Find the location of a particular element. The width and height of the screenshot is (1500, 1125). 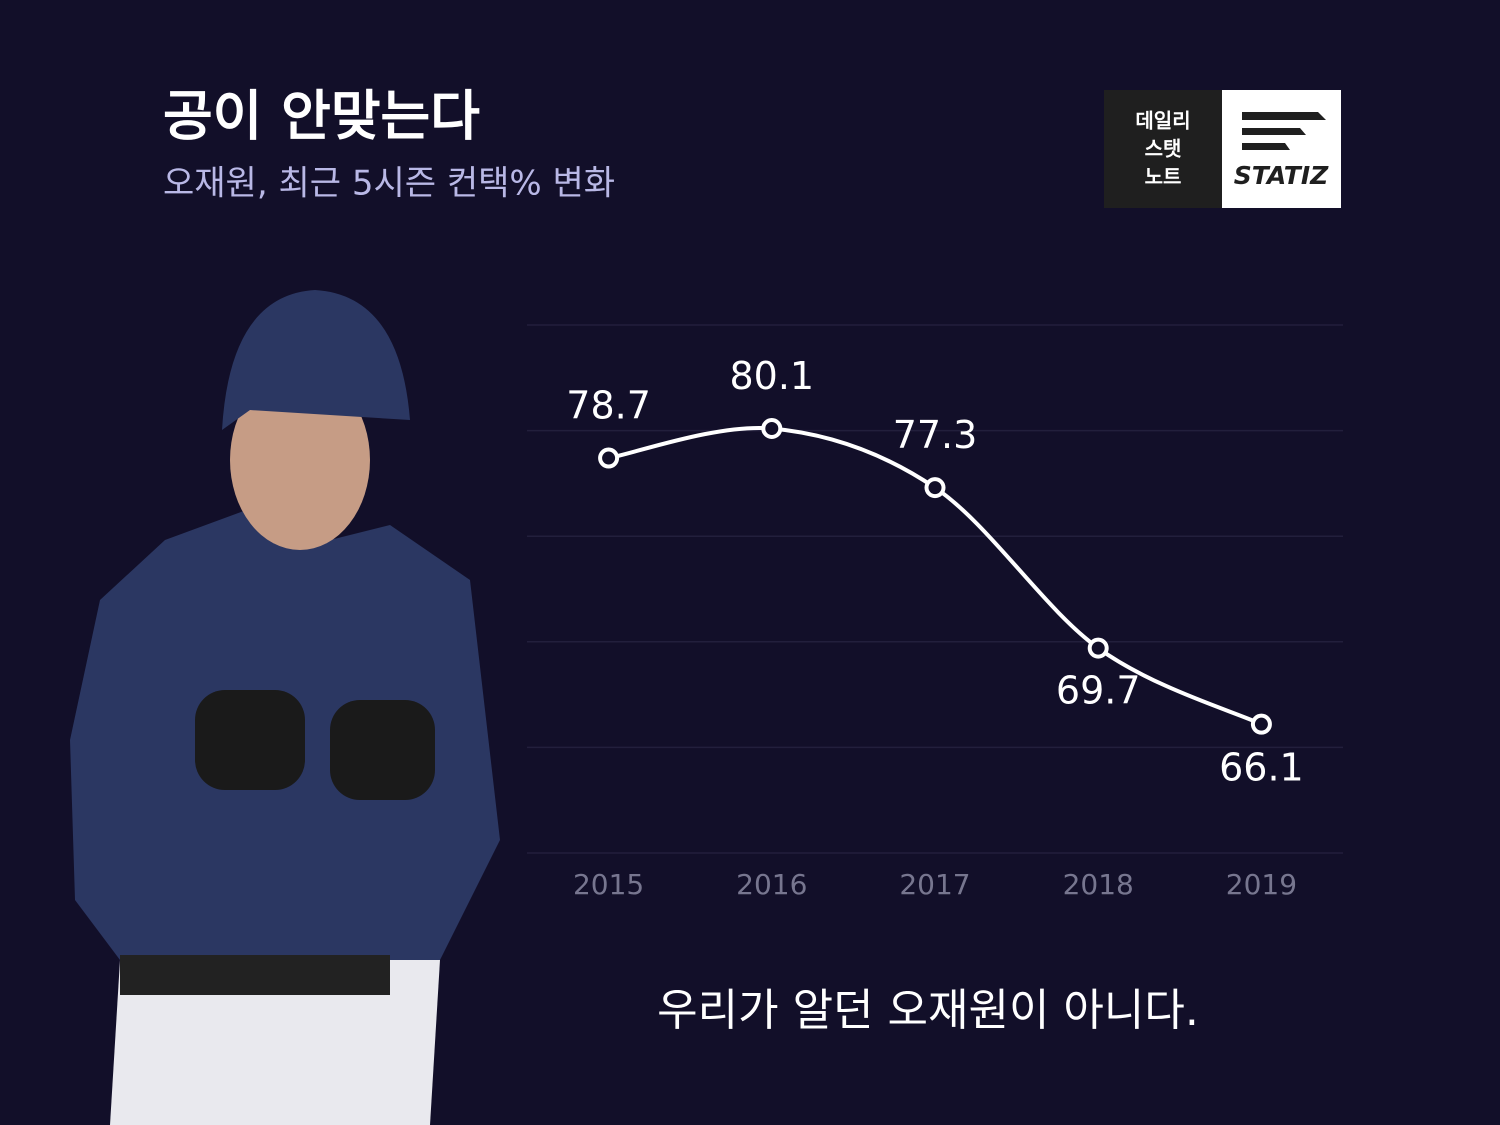

logo-brand: STATIZ is located at coordinates (1281, 175).